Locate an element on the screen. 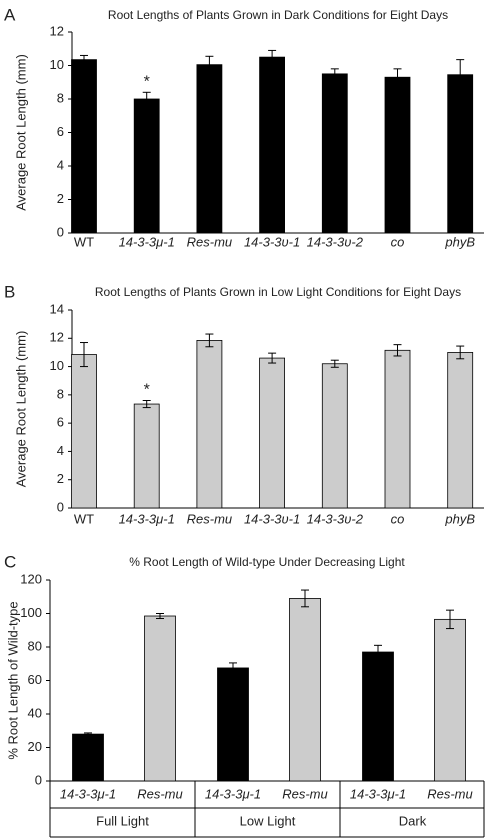  panel-label: B is located at coordinates (9, 291).